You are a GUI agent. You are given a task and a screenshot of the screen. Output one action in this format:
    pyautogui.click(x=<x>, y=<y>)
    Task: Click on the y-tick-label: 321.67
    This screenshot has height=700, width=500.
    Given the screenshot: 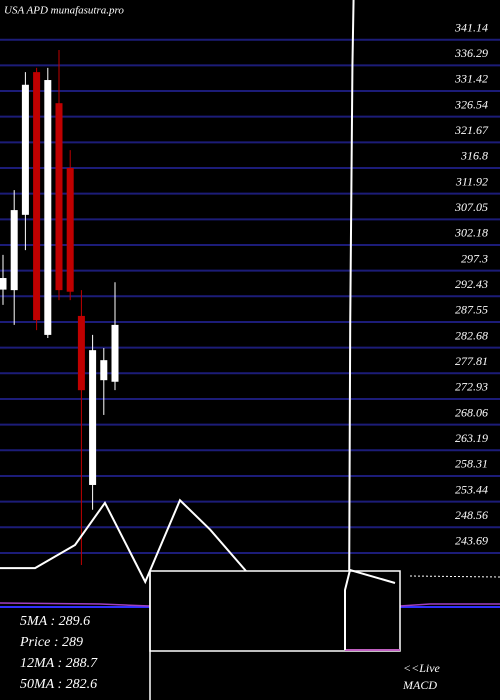 What is the action you would take?
    pyautogui.click(x=471, y=130)
    